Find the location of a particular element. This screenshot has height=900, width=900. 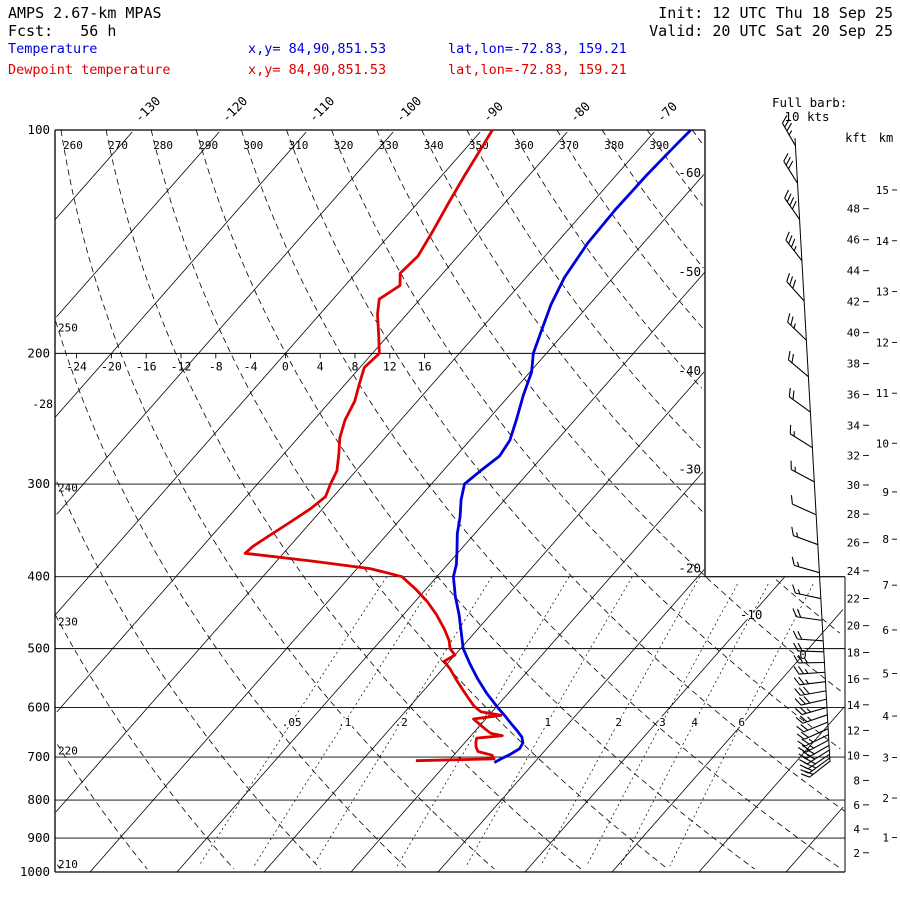

svg-text: 370 is located at coordinates (569, 145).